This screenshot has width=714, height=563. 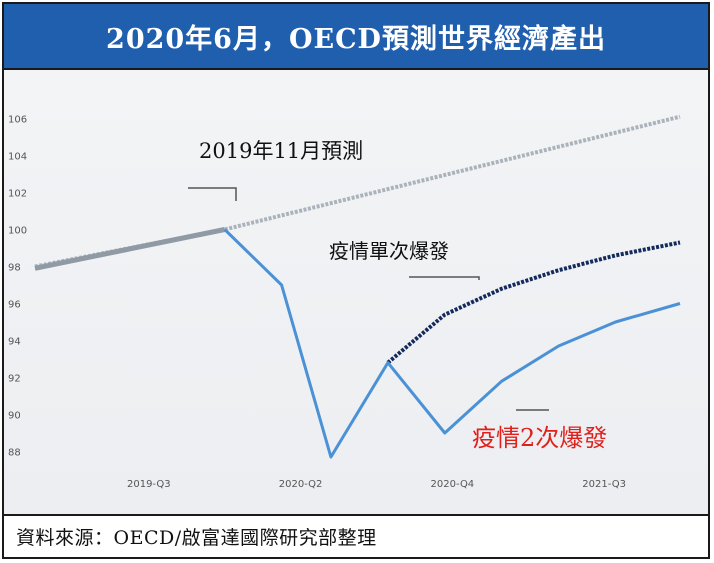 What do you see at coordinates (453, 484) in the screenshot?
I see `x-tick-label: 2020-Q4` at bounding box center [453, 484].